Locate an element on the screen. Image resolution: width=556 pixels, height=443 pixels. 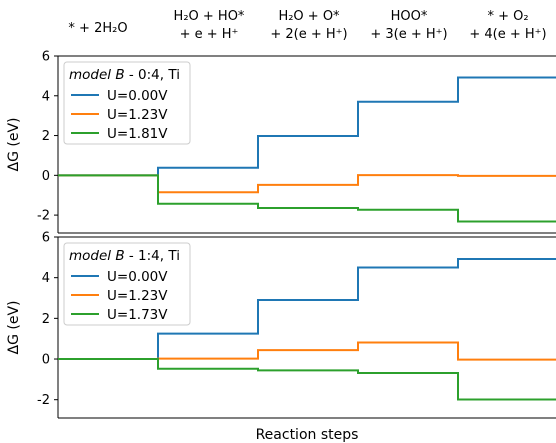
legend-title: model B - 0:4, Ti is located at coordinates (124, 75).